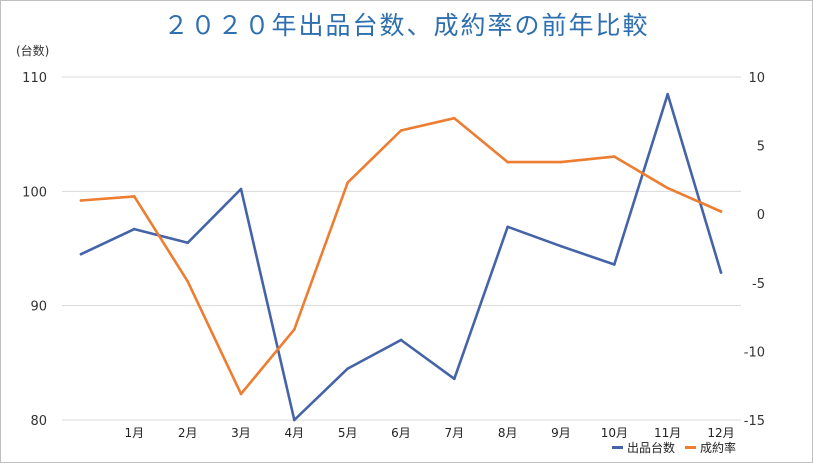  I want to click on y-left-tick-label: 90, so click(38, 307).